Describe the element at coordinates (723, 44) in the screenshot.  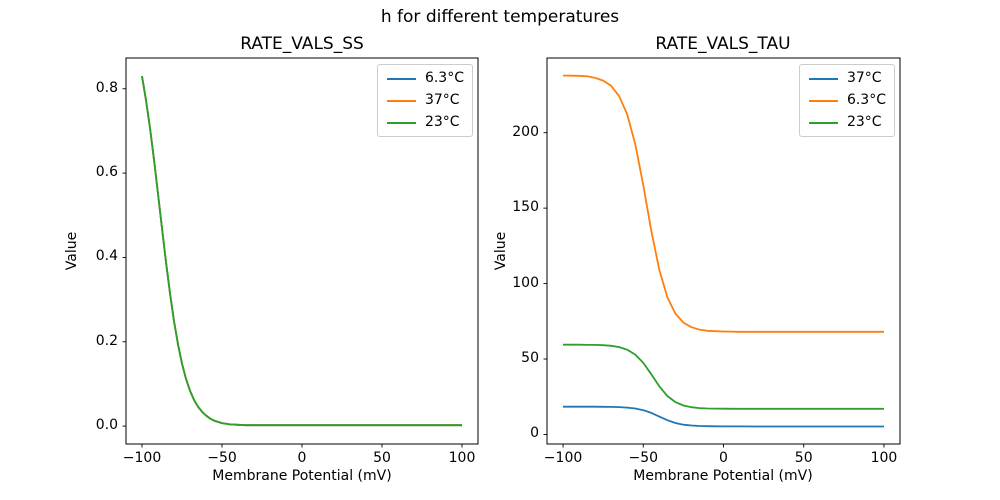
I see `subplot-title-rate-vals-tau: RATE_VALS_TAU` at that location.